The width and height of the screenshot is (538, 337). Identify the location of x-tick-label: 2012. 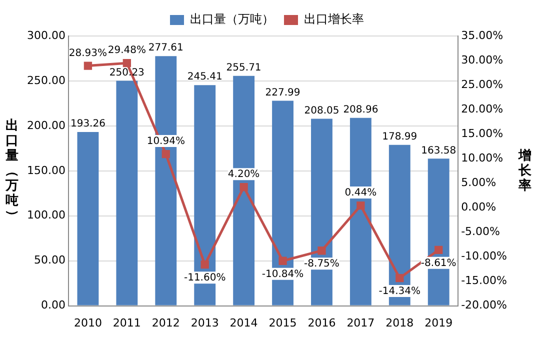
(166, 323).